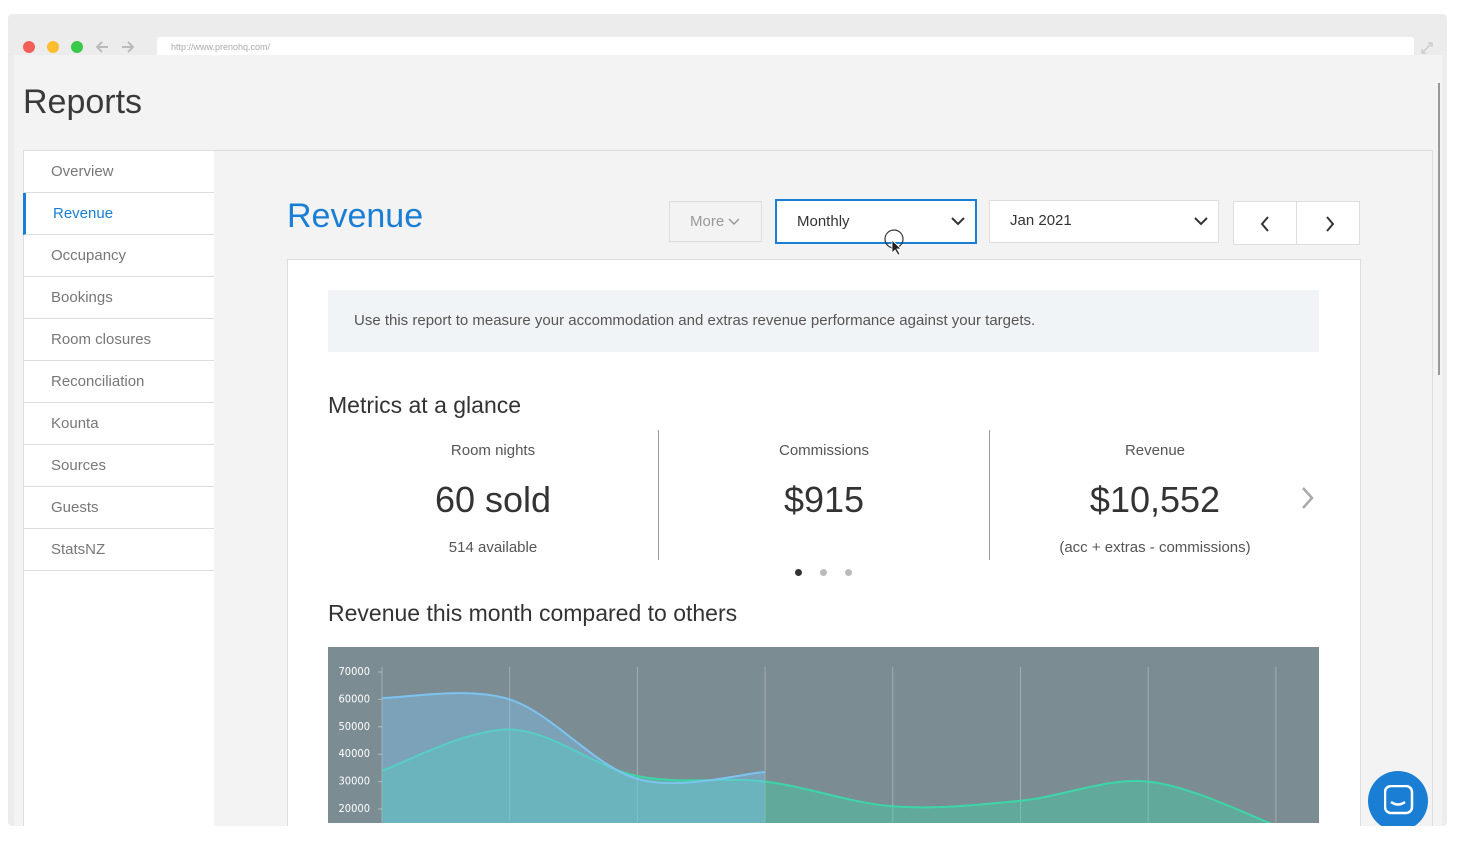 Image resolution: width=1462 pixels, height=843 pixels. Describe the element at coordinates (823, 450) in the screenshot. I see `metric-label: Commissions` at that location.